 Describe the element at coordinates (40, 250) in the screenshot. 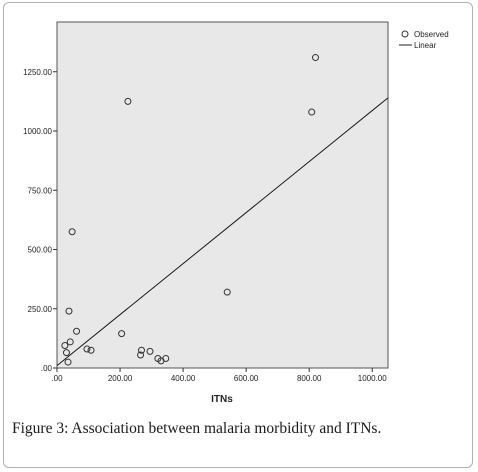

I see `y-tick-label: 500.00` at that location.